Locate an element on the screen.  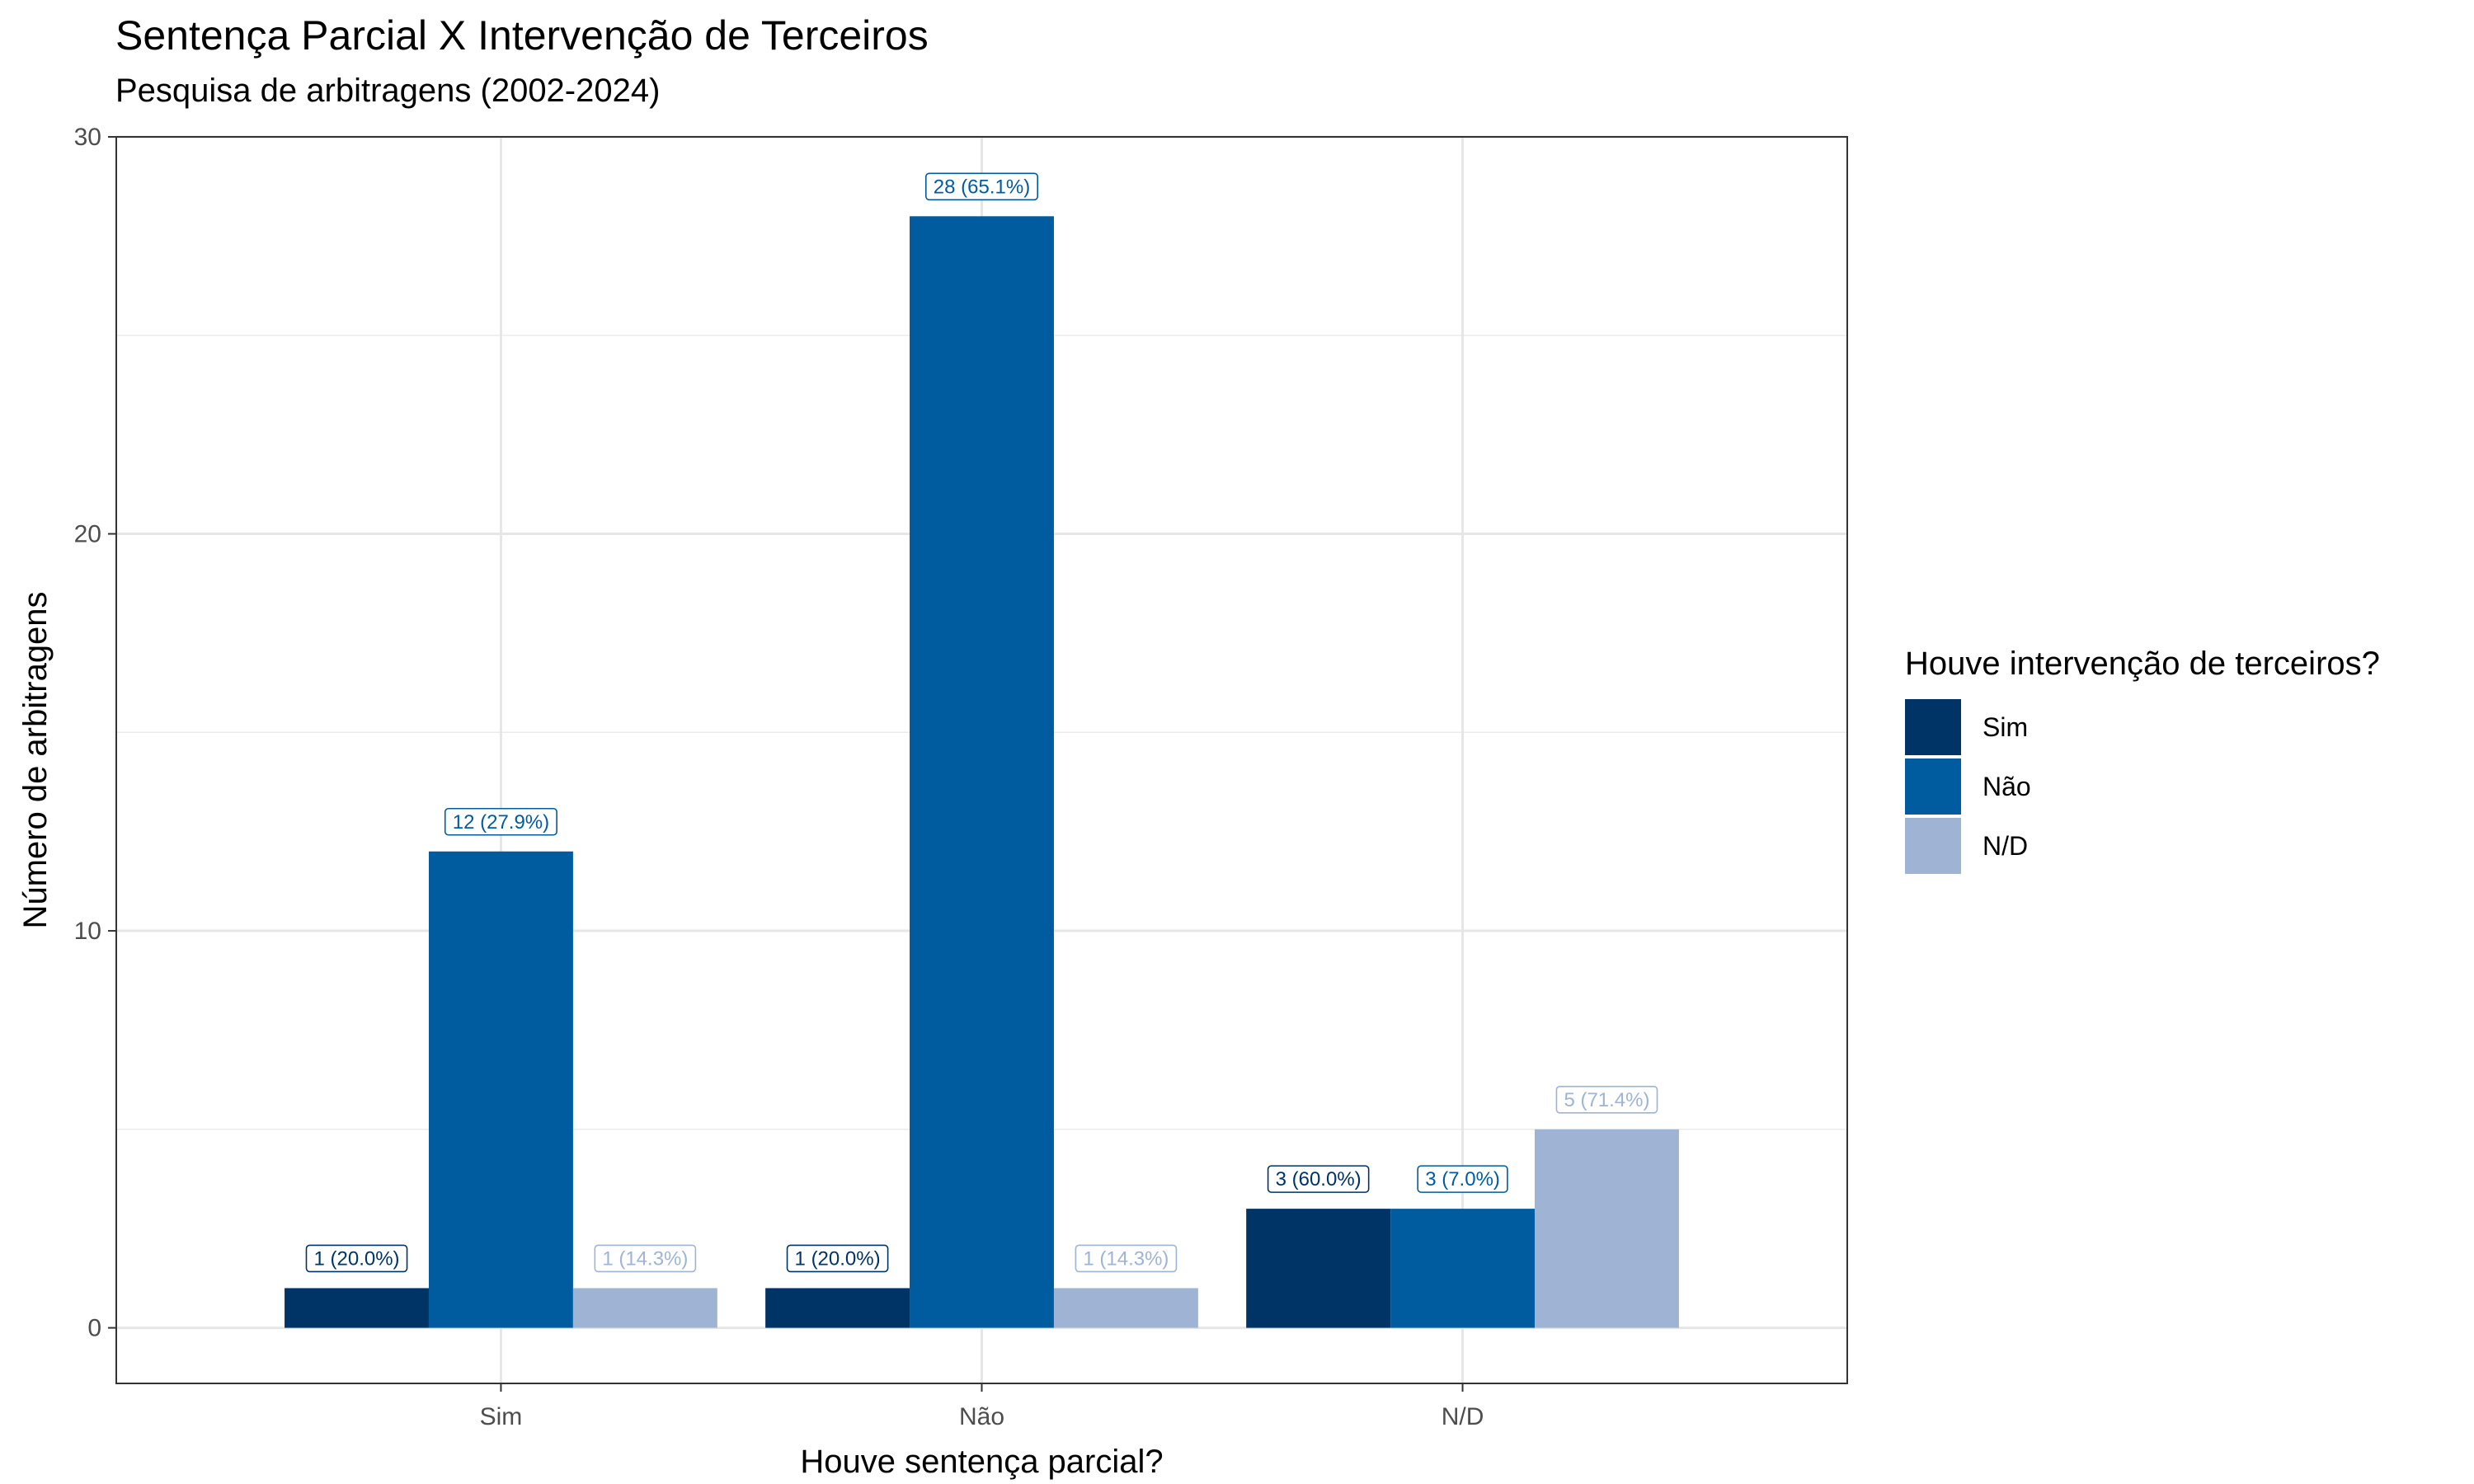
legend-label: Sim is located at coordinates (2005, 727).